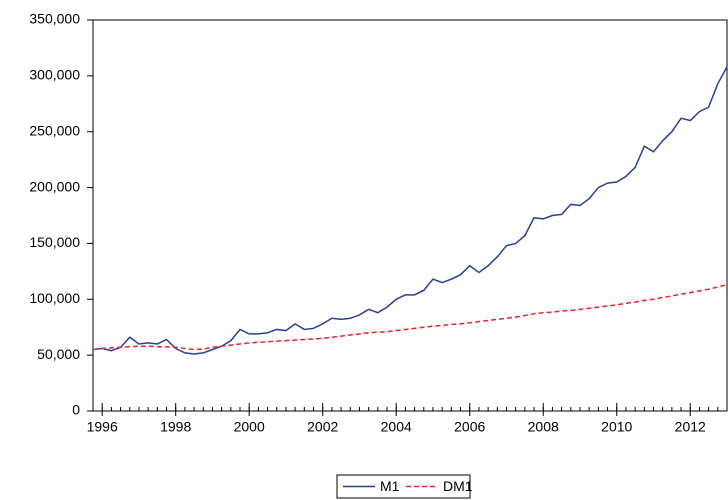  What do you see at coordinates (690, 427) in the screenshot?
I see `x-tick-label: 2012` at bounding box center [690, 427].